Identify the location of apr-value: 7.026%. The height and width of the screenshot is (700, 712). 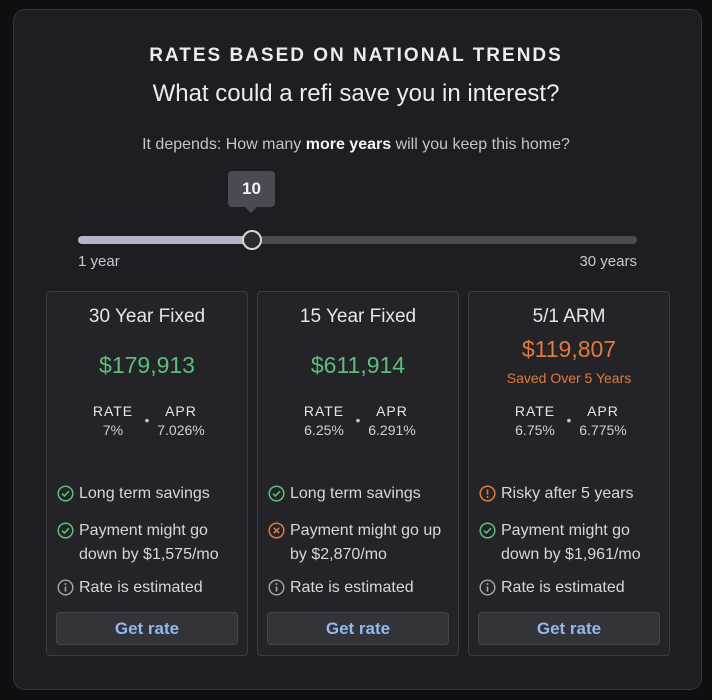
(181, 430).